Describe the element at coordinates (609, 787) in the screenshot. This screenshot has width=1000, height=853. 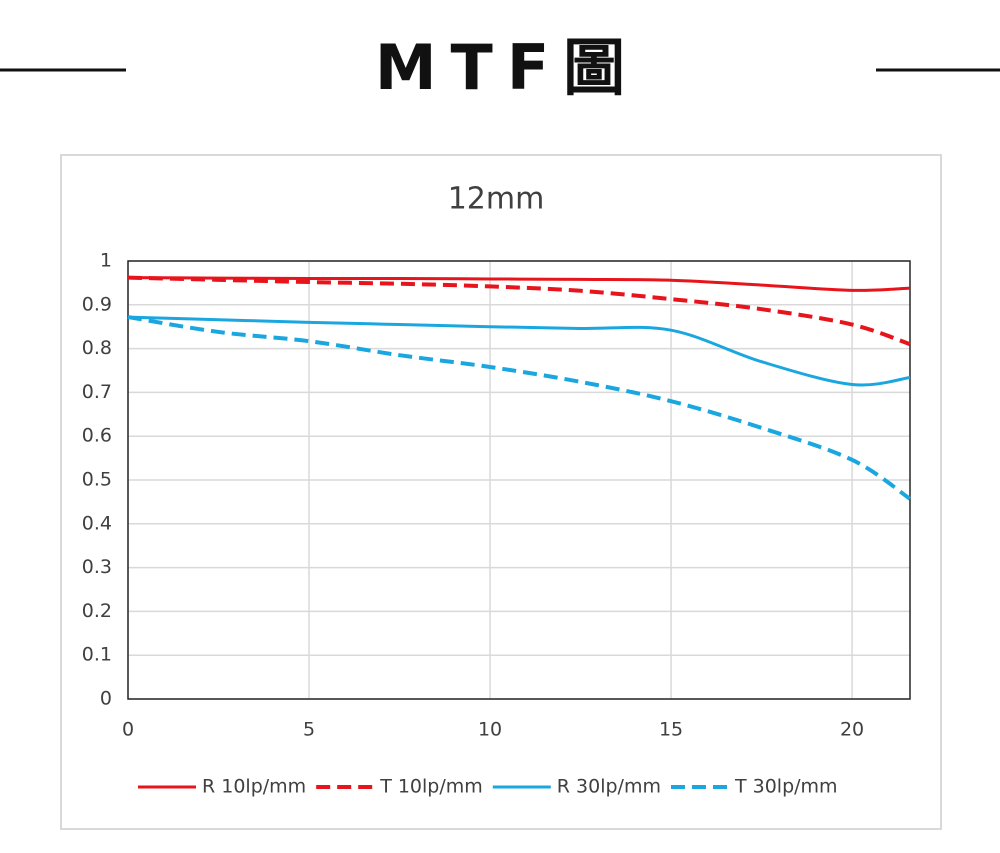
I see `legend-label: R 30lp/mm` at that location.